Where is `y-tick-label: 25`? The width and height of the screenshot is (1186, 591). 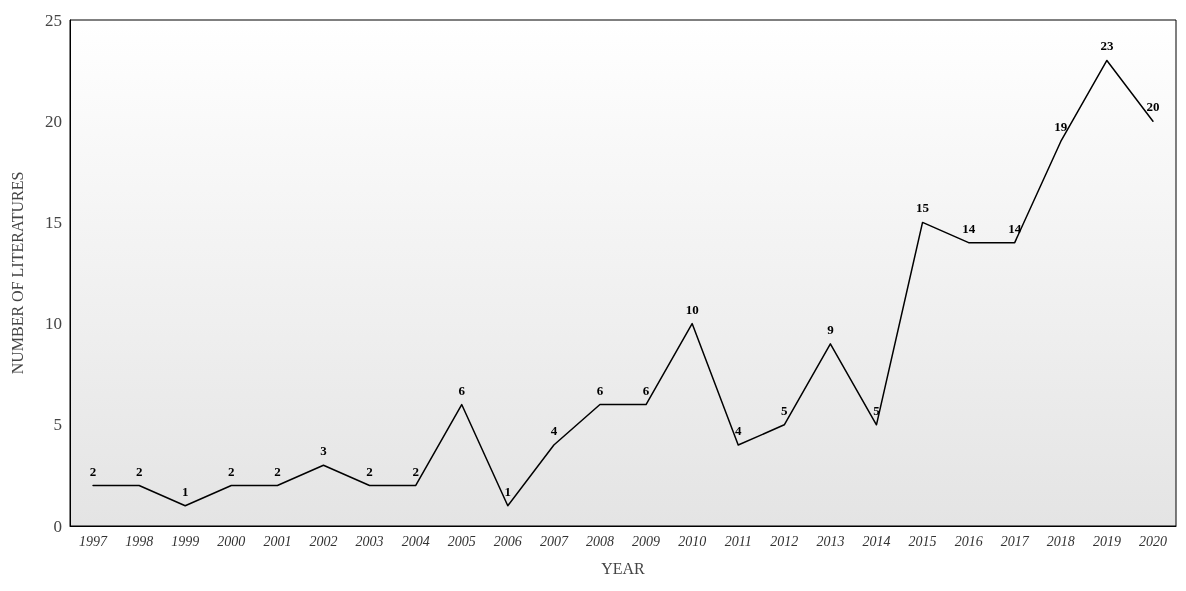
y-tick-label: 25 is located at coordinates (53, 20).